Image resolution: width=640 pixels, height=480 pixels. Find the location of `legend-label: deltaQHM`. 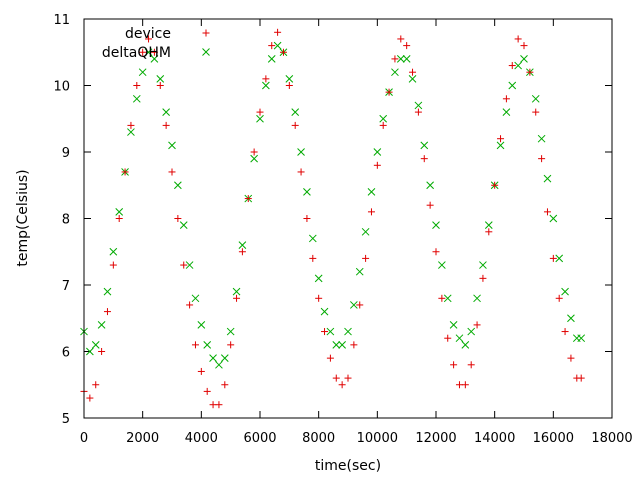

legend-label: deltaQHM is located at coordinates (136, 53).